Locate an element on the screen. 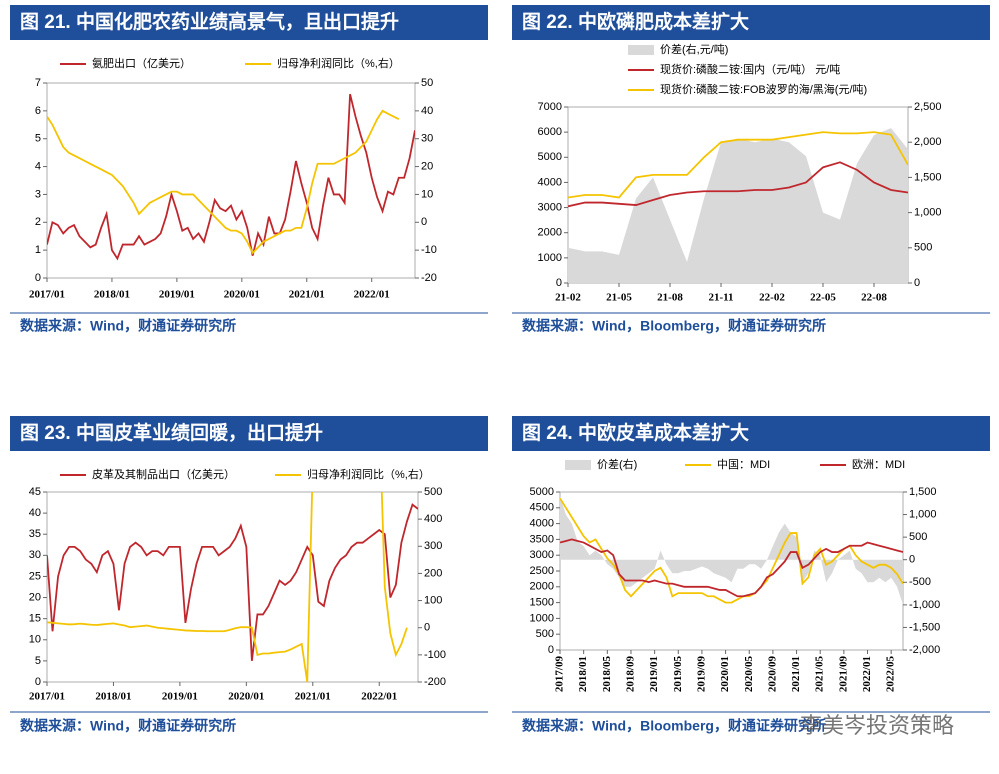  y-tick-label: 2 is located at coordinates (38, 222).